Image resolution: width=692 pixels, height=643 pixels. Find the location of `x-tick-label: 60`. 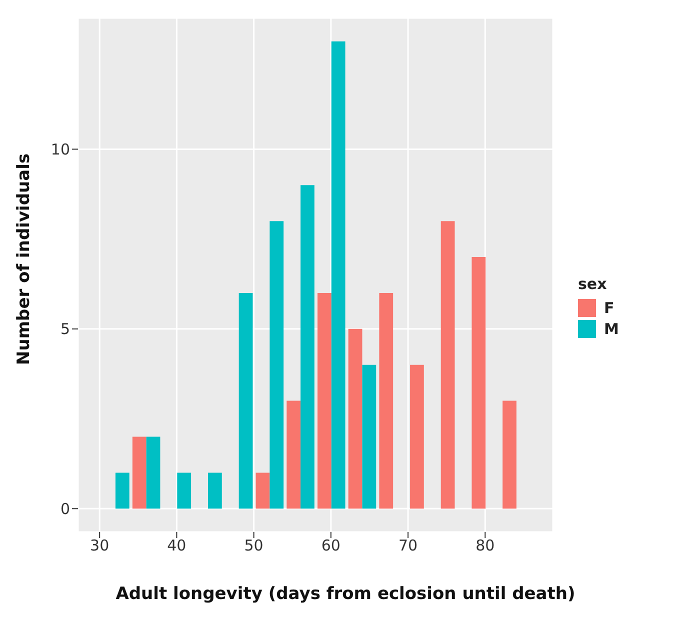

x-tick-label: 60 is located at coordinates (330, 545).